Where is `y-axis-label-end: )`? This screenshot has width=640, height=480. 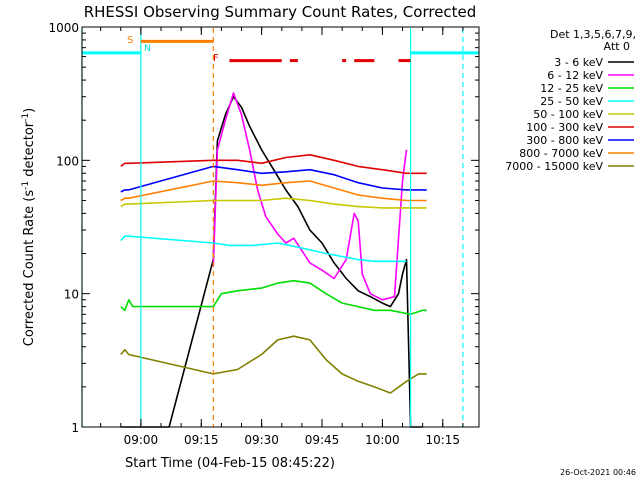 y-axis-label-end: ) is located at coordinates (29, 110).